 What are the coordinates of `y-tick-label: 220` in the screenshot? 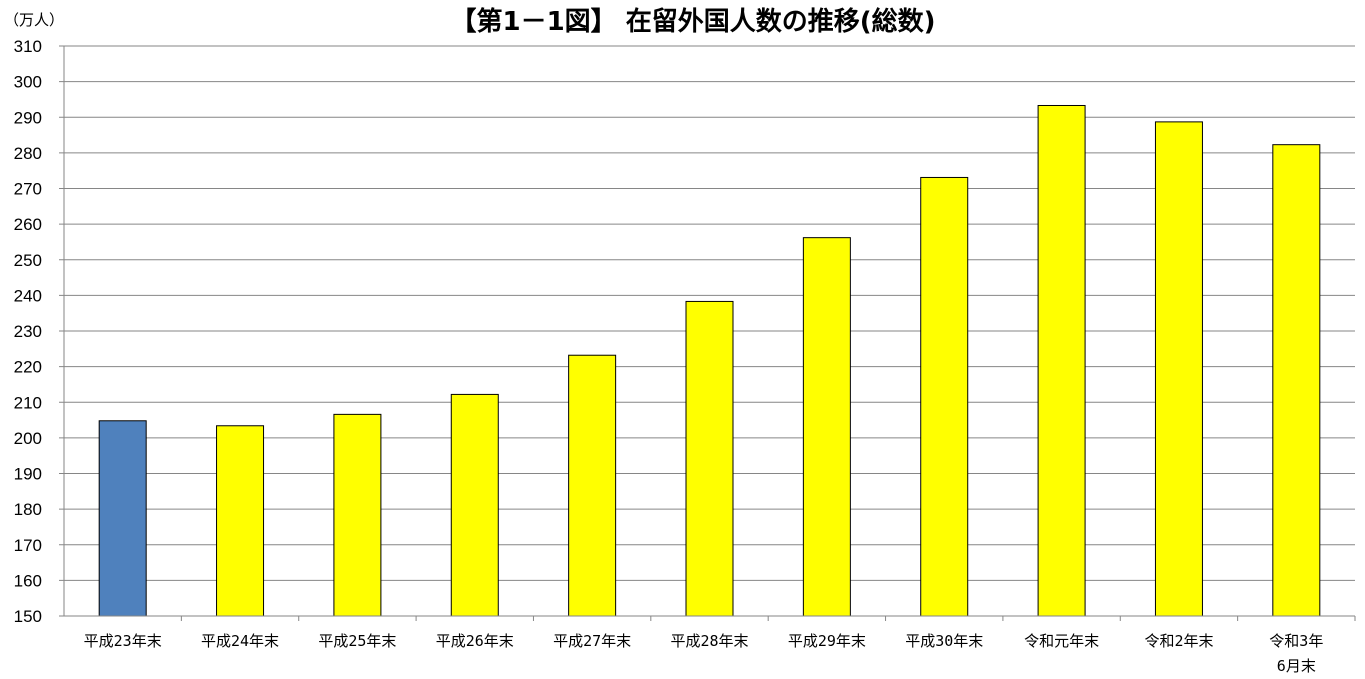 It's located at (28, 367).